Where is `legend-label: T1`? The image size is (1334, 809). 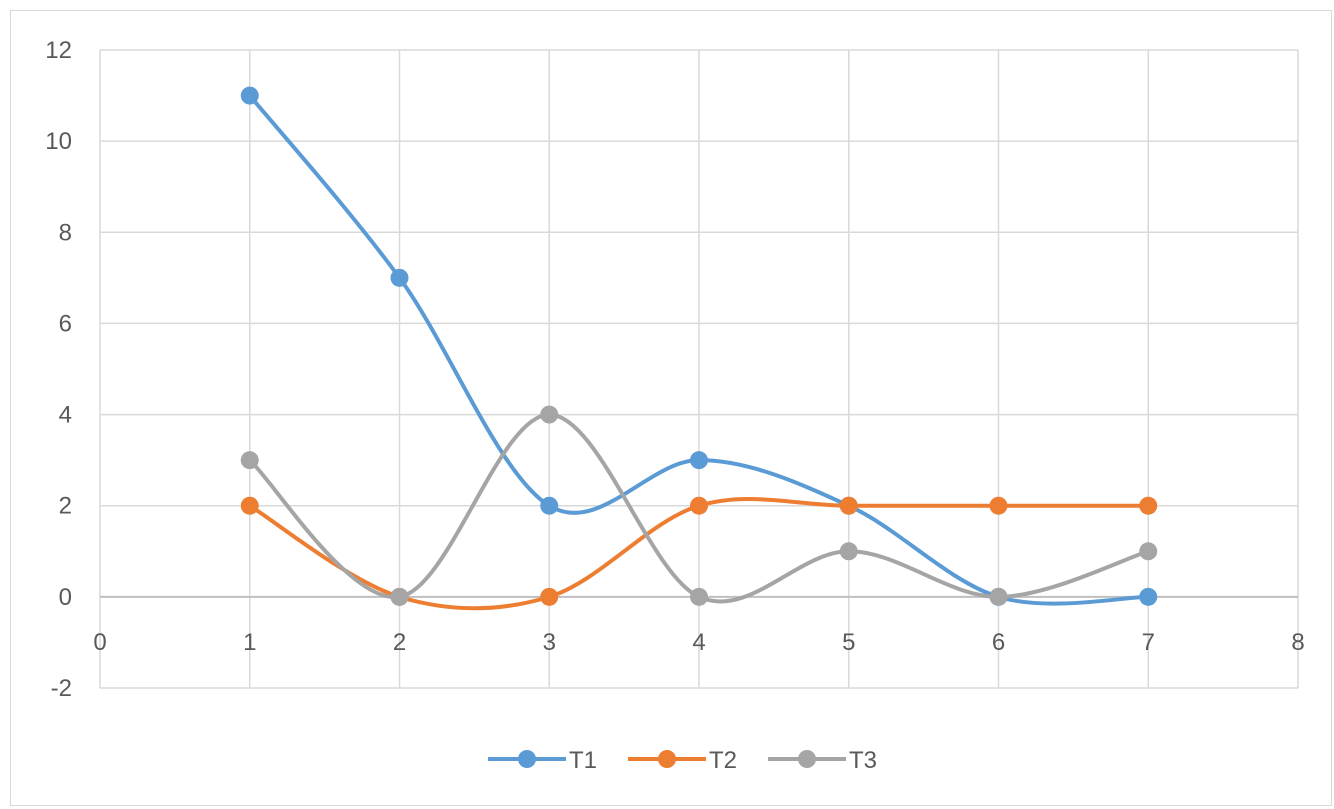 legend-label: T1 is located at coordinates (583, 760).